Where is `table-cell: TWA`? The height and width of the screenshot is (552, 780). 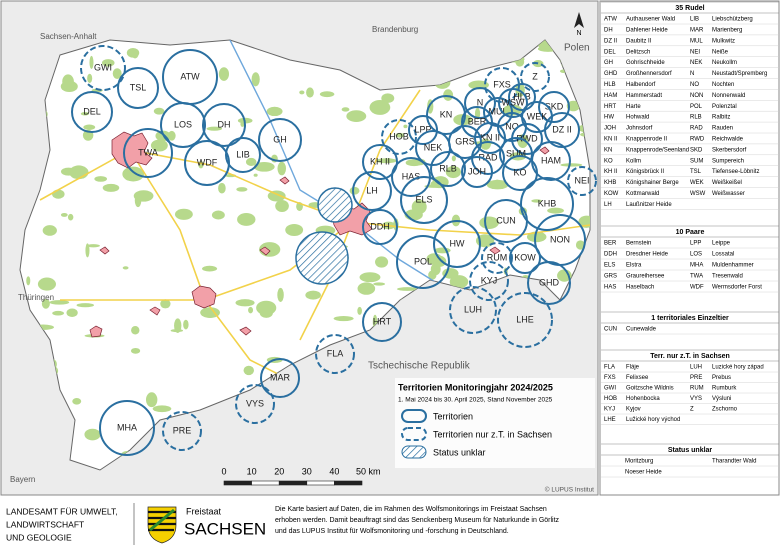 table-cell: TWA is located at coordinates (696, 277).